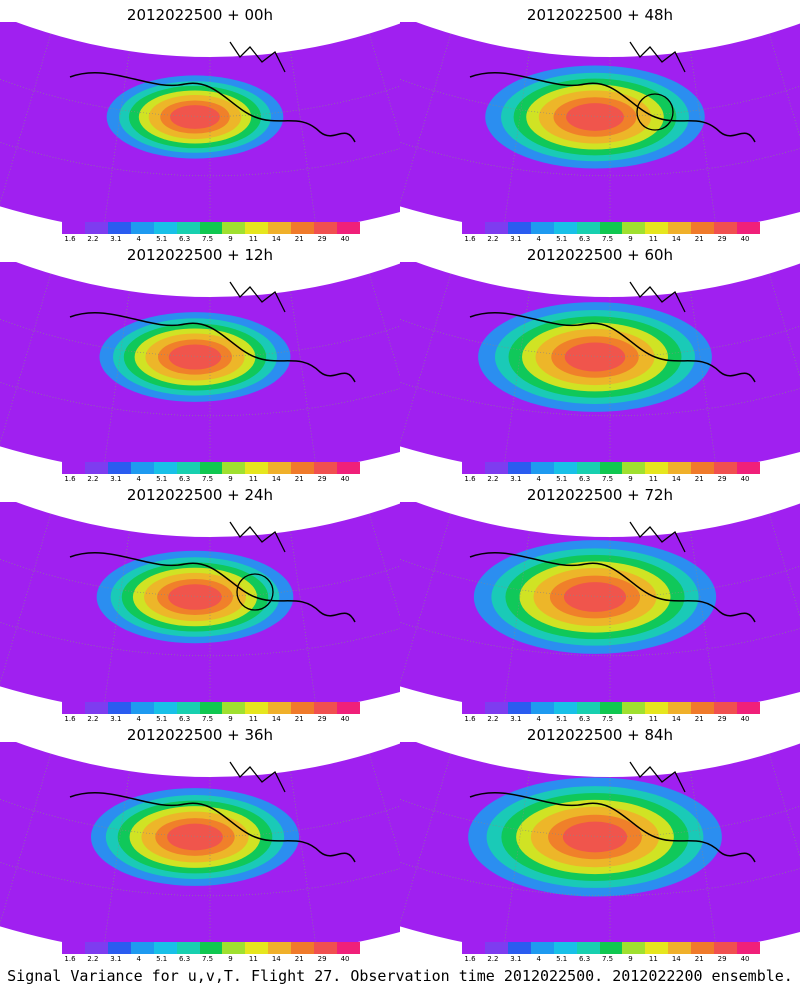 The image size is (800, 1000). Describe the element at coordinates (116, 479) in the screenshot. I see `colorbar-tick-label: 3.1` at that location.